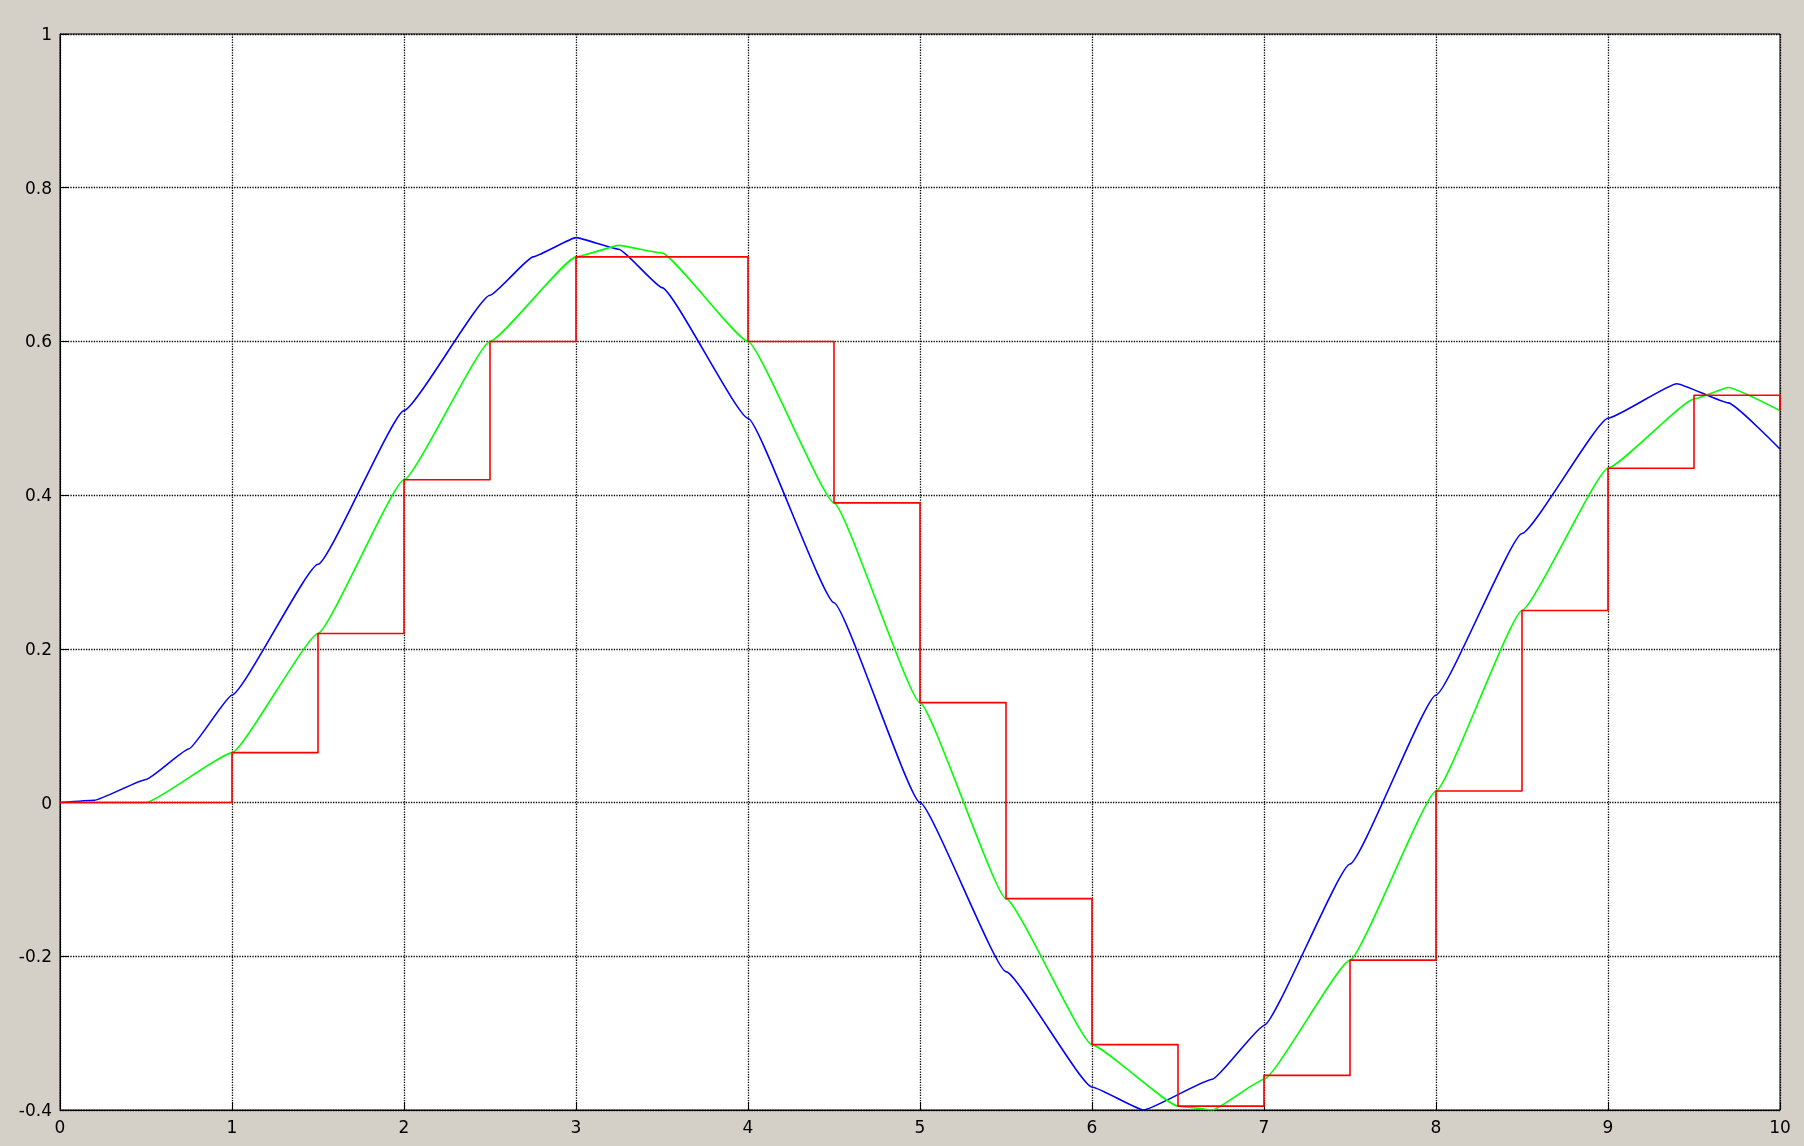 This screenshot has height=1146, width=1804. What do you see at coordinates (576, 1126) in the screenshot?
I see `x-tick-label: 3` at bounding box center [576, 1126].